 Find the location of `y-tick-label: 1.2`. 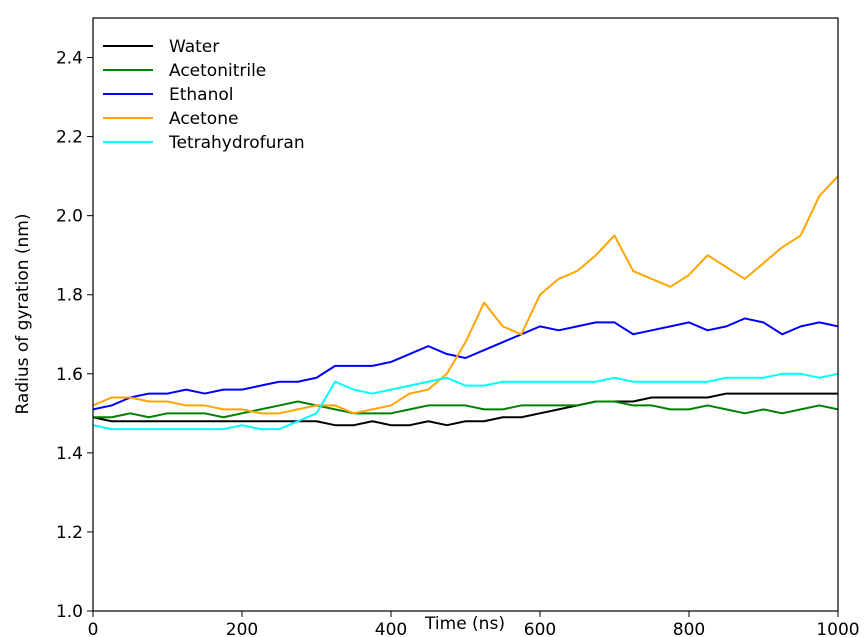

y-tick-label: 1.2 is located at coordinates (69, 533).